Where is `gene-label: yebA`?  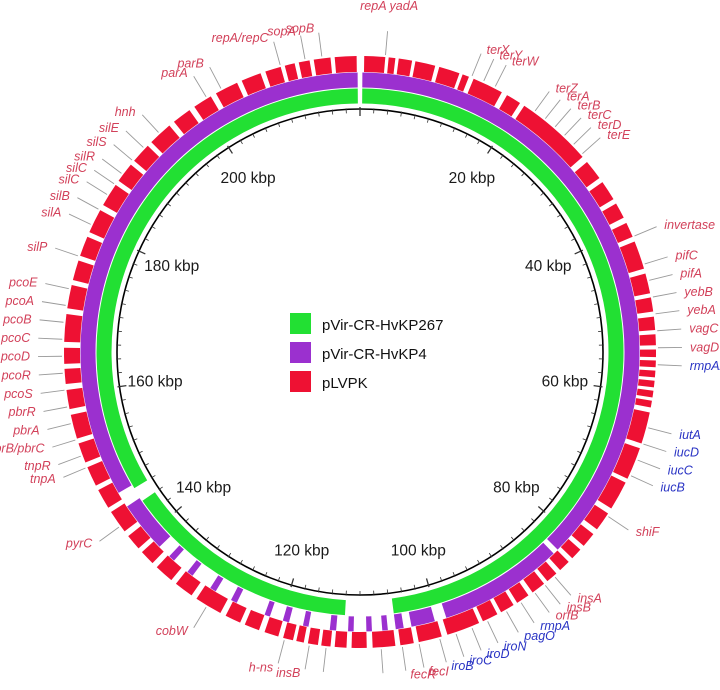 gene-label: yebA is located at coordinates (701, 310).